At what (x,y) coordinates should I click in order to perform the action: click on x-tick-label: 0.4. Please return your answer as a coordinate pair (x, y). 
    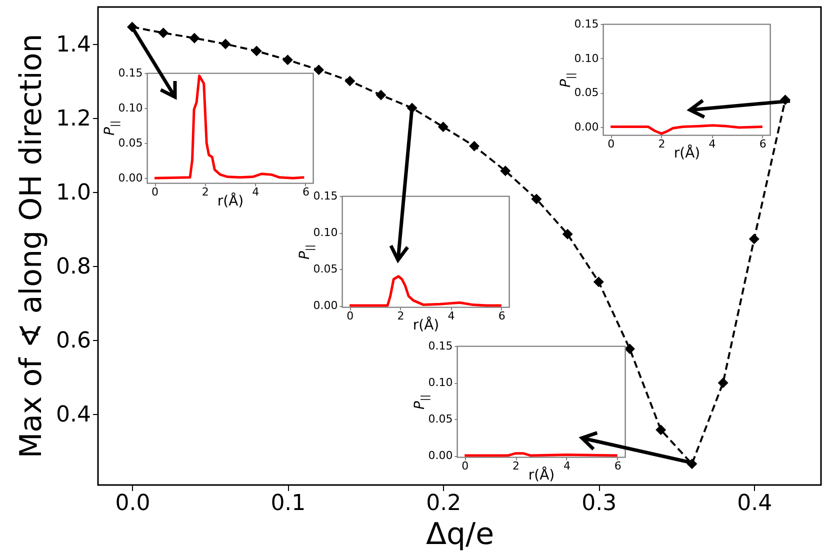
    Looking at the image, I should click on (754, 503).